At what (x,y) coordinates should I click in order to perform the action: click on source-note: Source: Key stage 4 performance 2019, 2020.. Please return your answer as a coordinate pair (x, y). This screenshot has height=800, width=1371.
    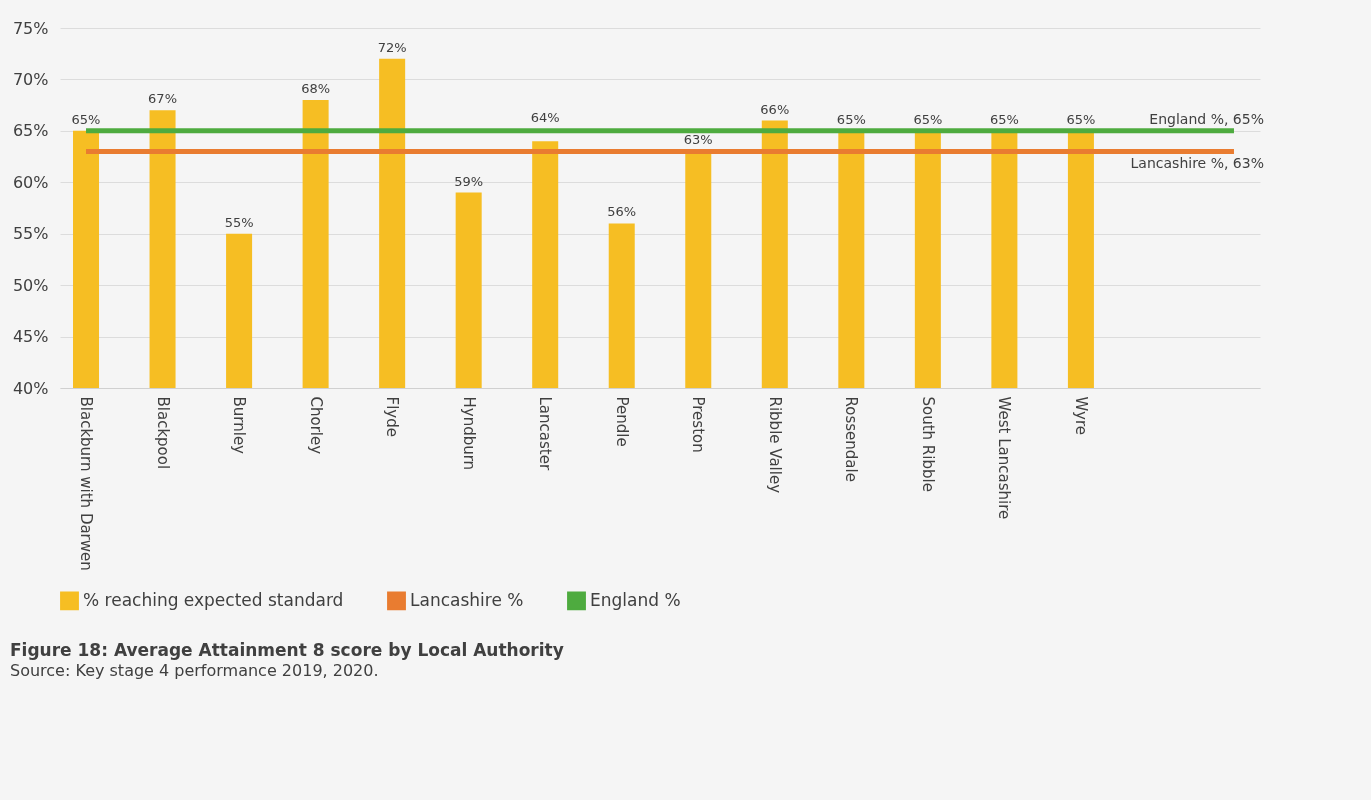
    Looking at the image, I should click on (194, 670).